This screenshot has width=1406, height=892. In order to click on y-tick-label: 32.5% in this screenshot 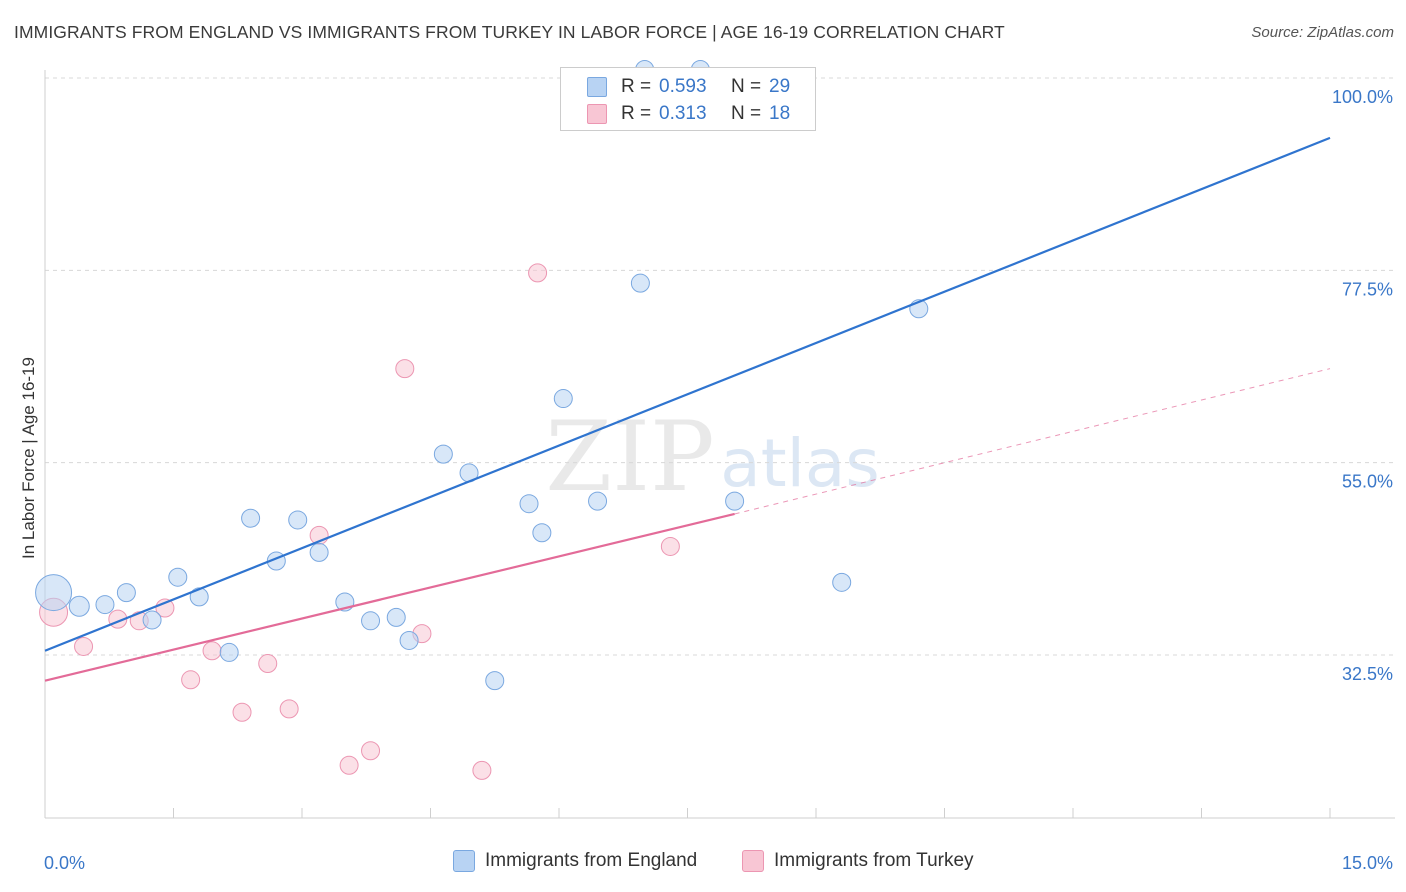, I will do `click(1367, 674)`.